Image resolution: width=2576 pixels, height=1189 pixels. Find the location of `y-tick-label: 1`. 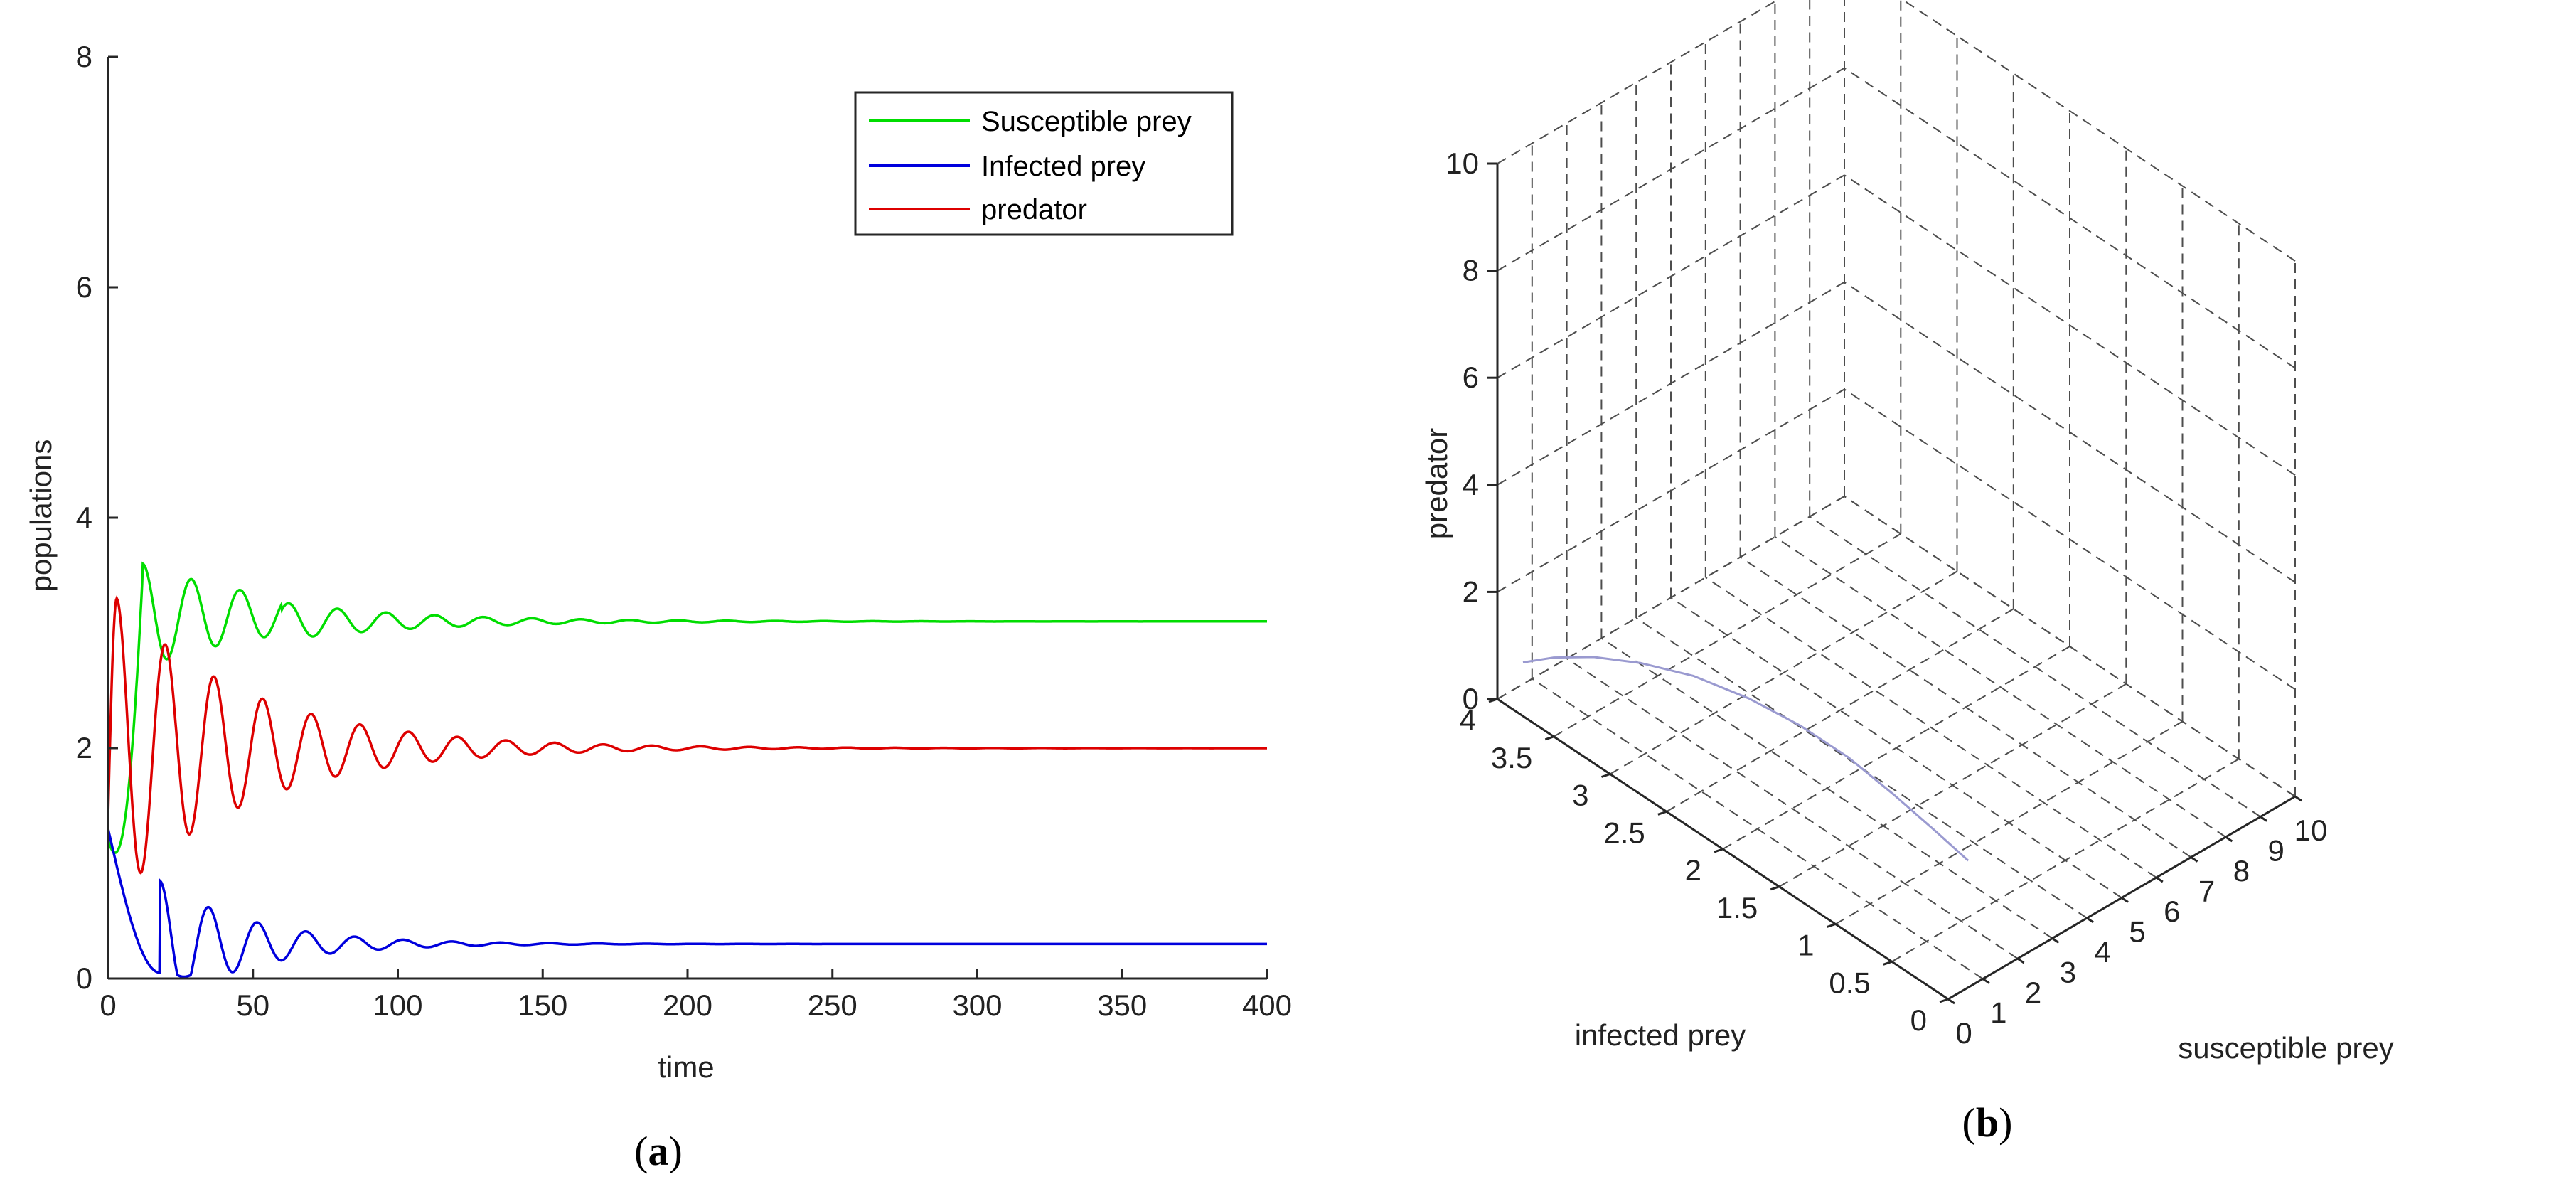

y-tick-label: 1 is located at coordinates (1805, 946).